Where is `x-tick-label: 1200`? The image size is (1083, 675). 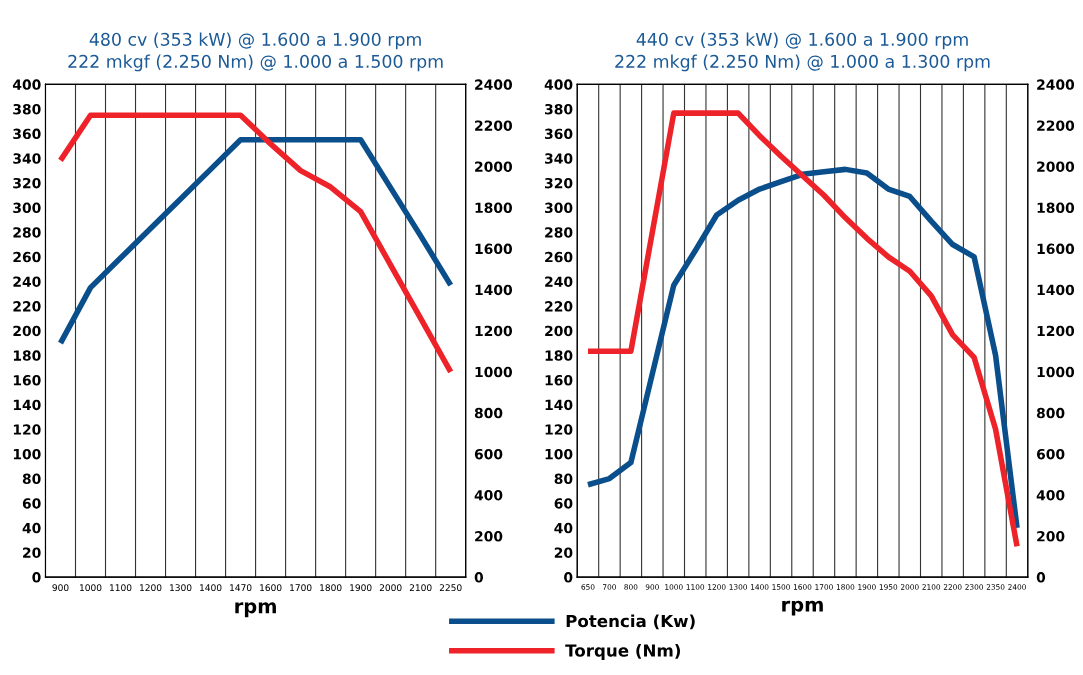 x-tick-label: 1200 is located at coordinates (151, 588).